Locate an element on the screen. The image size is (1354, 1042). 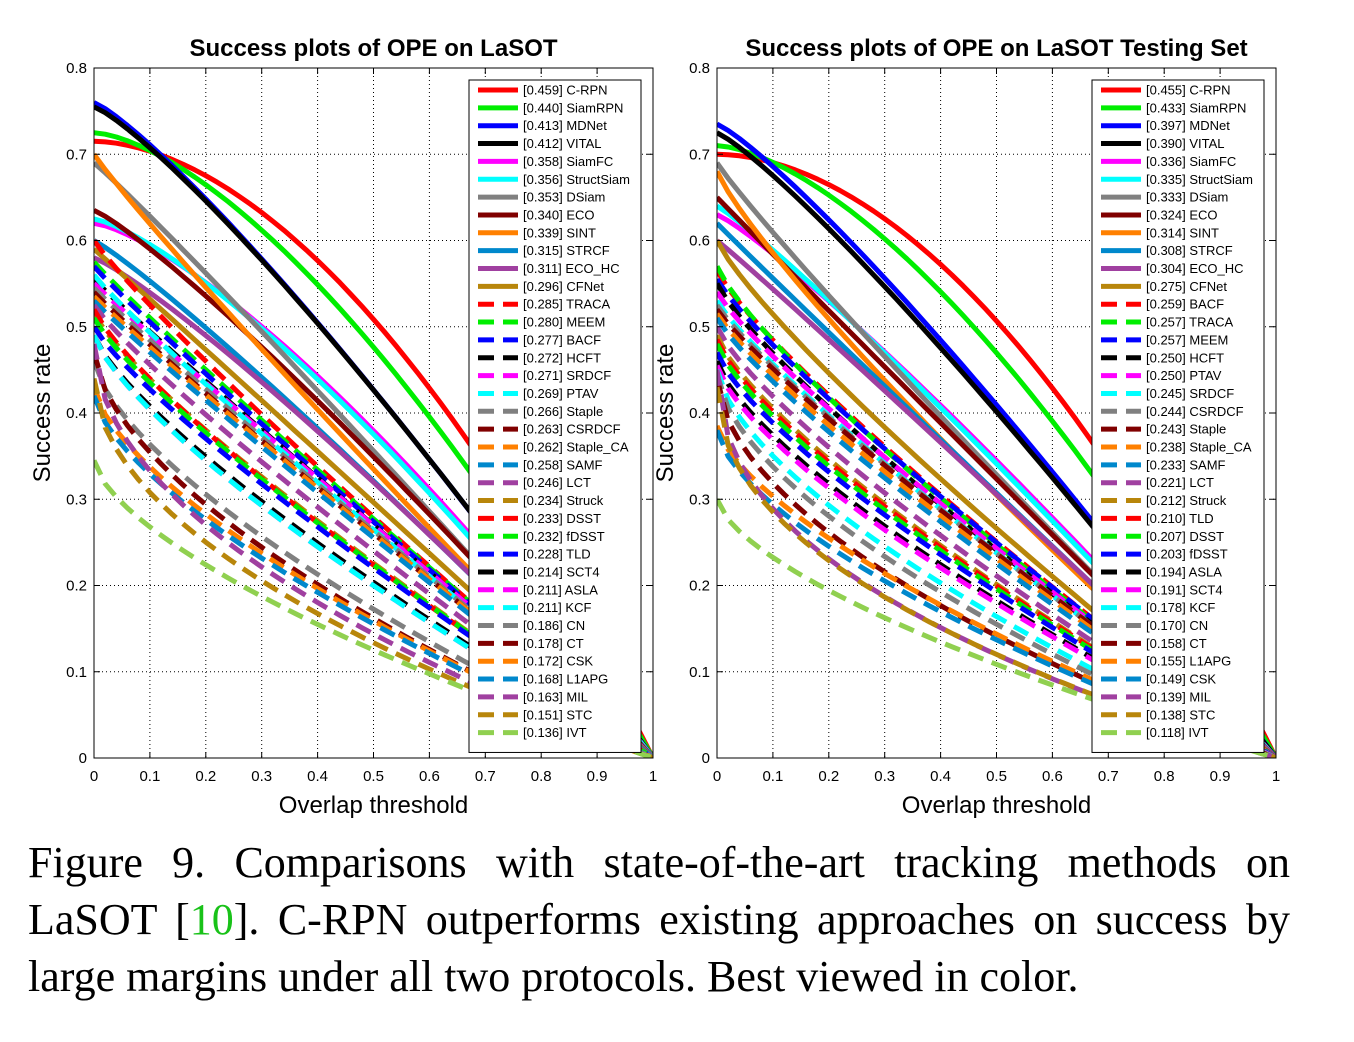
legend-entry: [0.232] fDSST is located at coordinates (564, 536).